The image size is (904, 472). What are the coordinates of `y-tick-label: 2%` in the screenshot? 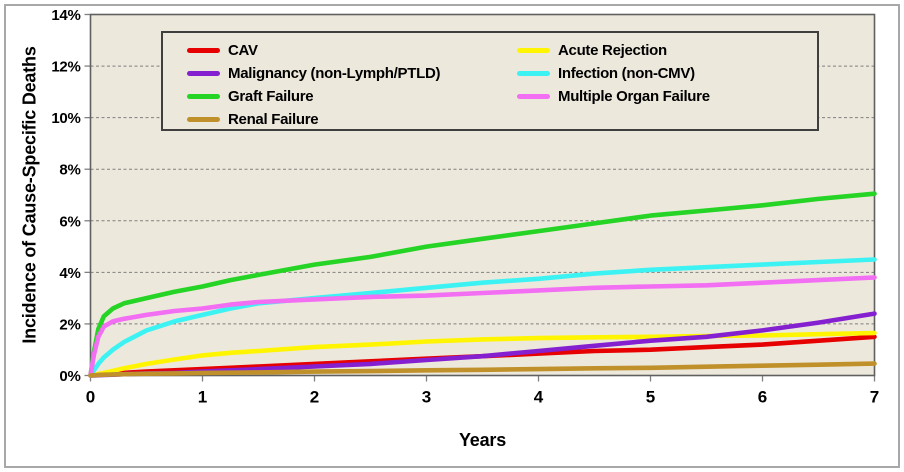 It's located at (69, 324).